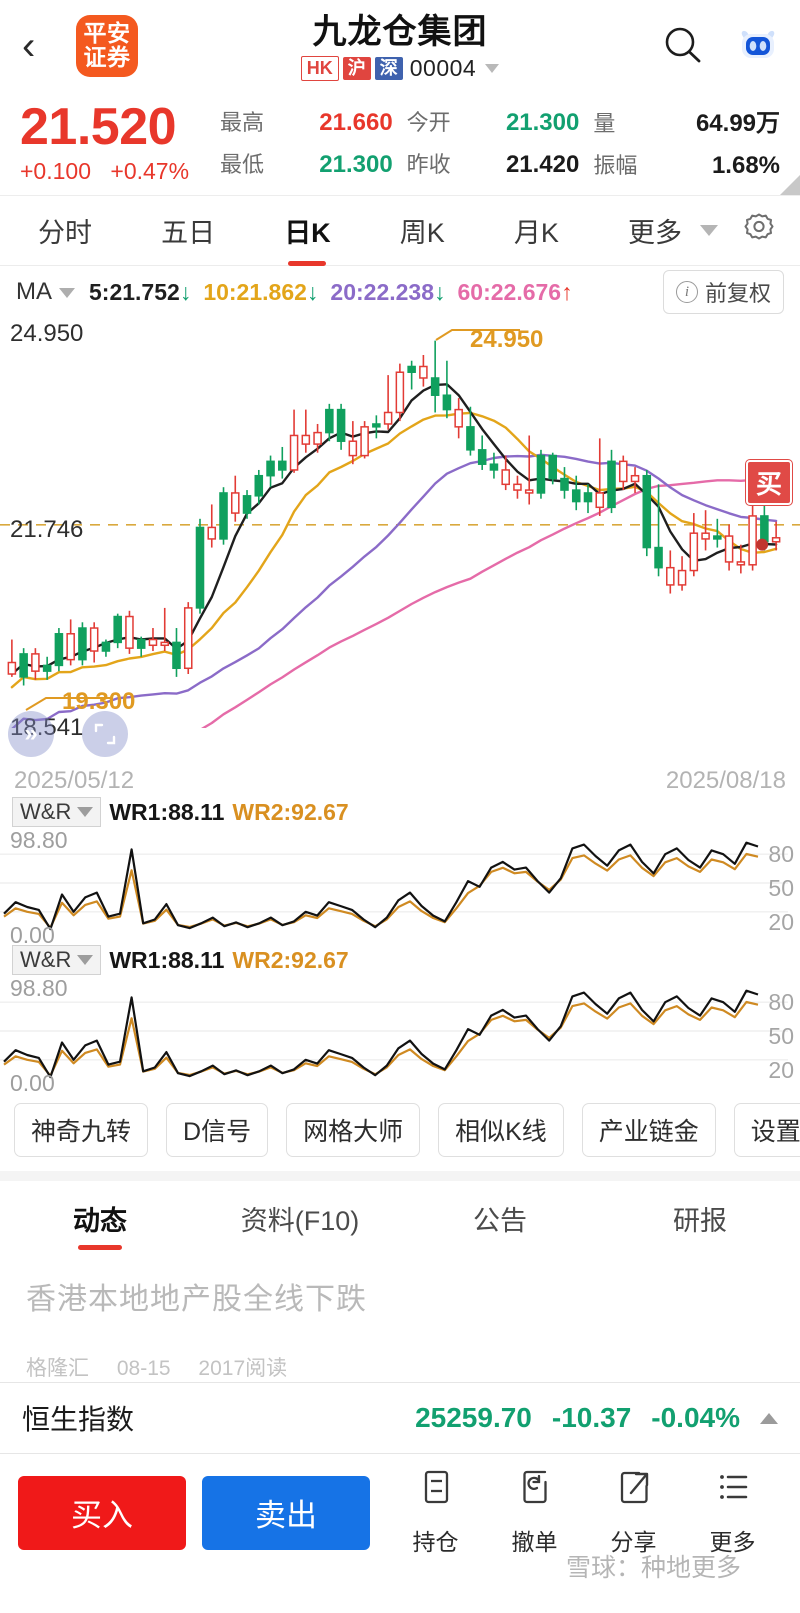 Image resolution: width=800 pixels, height=1613 pixels. Describe the element at coordinates (758, 46) in the screenshot. I see `robot-assistant-icon` at that location.